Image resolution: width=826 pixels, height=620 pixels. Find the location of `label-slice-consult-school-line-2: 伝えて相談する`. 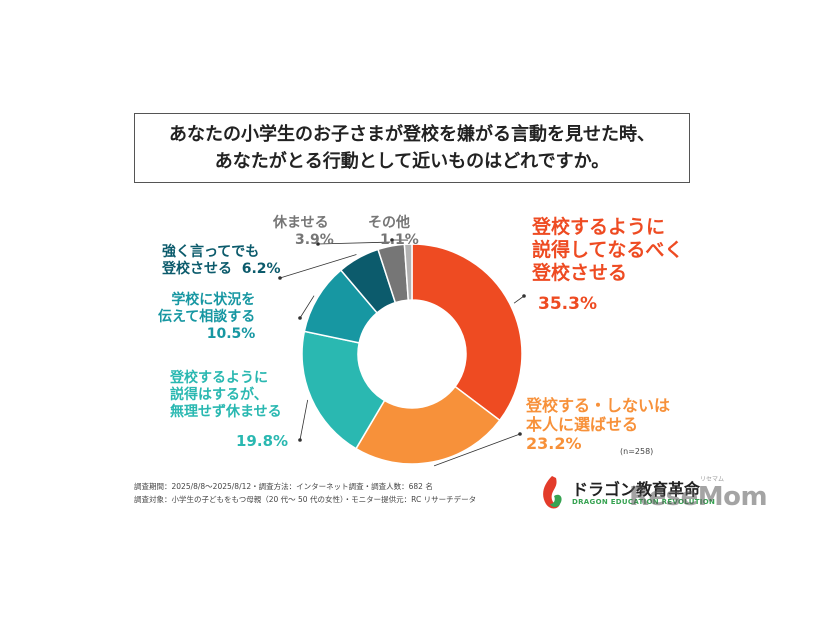

label-slice-consult-school-line-2: 伝えて相談する is located at coordinates (207, 316).